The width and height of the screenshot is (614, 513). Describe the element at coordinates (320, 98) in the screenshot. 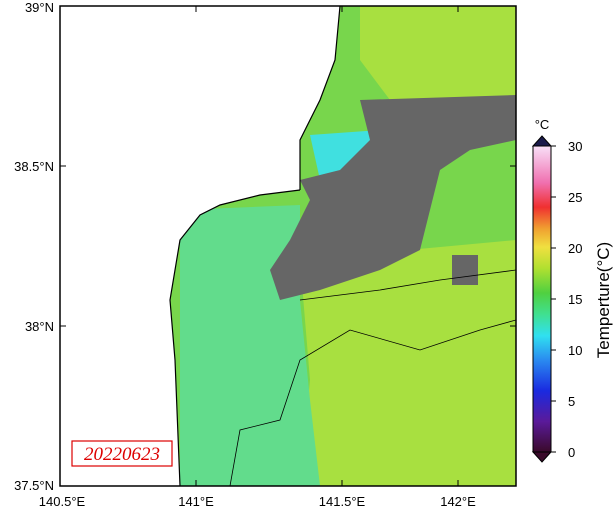

I see `coastline-north` at that location.